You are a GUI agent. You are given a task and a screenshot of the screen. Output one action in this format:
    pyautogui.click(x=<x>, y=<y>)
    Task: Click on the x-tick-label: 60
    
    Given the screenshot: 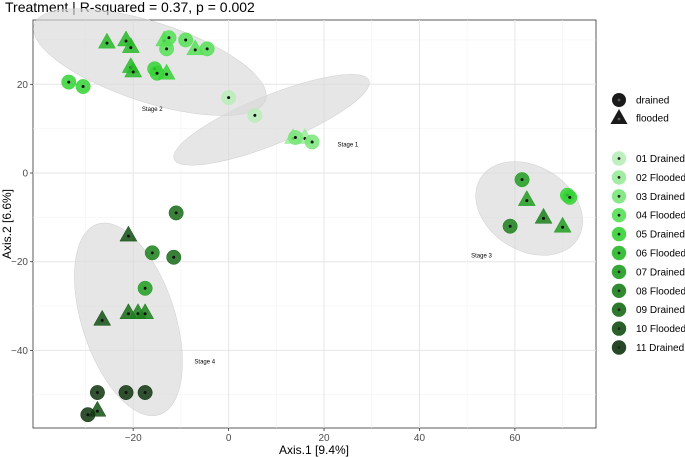 What is the action you would take?
    pyautogui.click(x=515, y=438)
    